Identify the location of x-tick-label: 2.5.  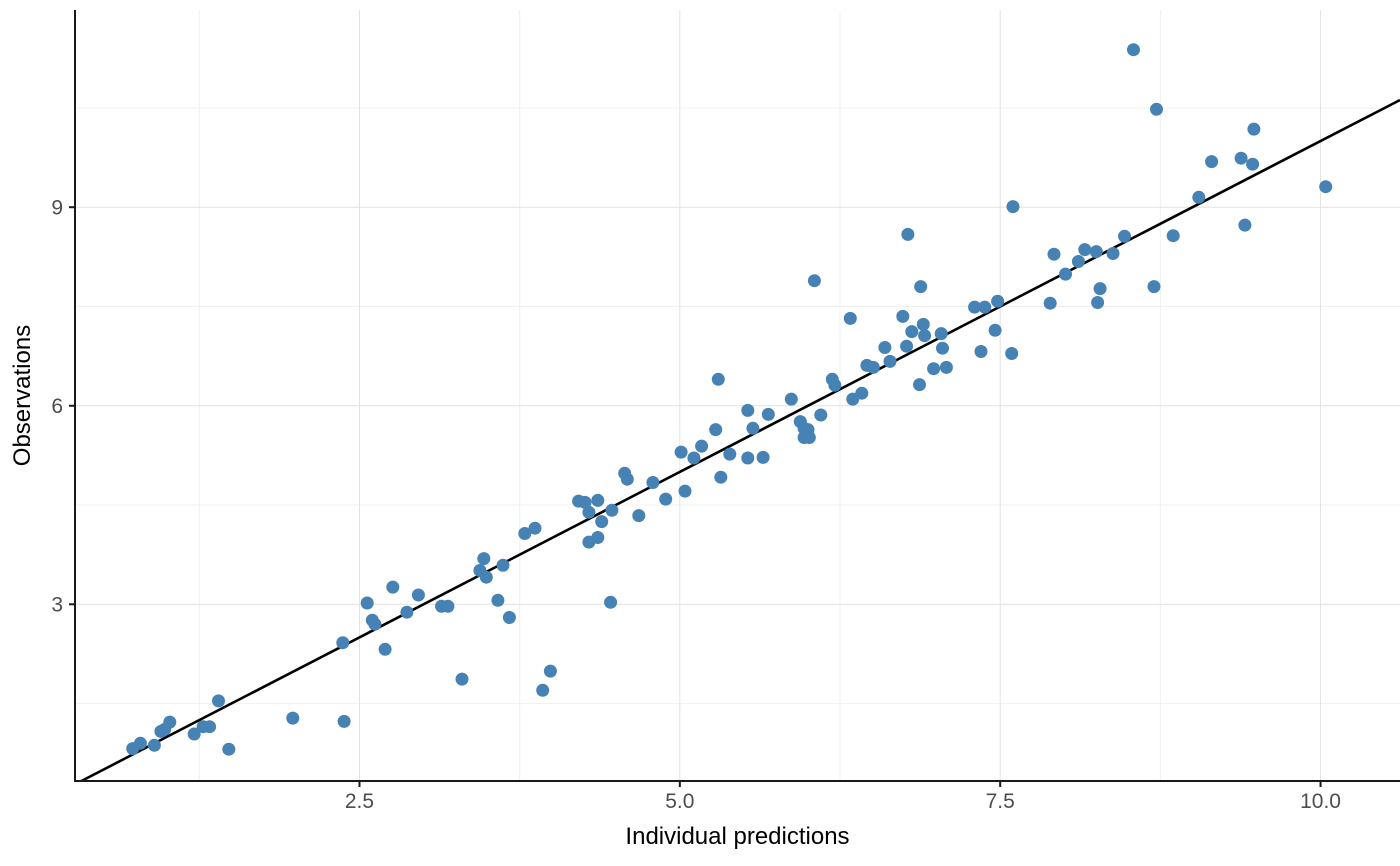
(359, 801).